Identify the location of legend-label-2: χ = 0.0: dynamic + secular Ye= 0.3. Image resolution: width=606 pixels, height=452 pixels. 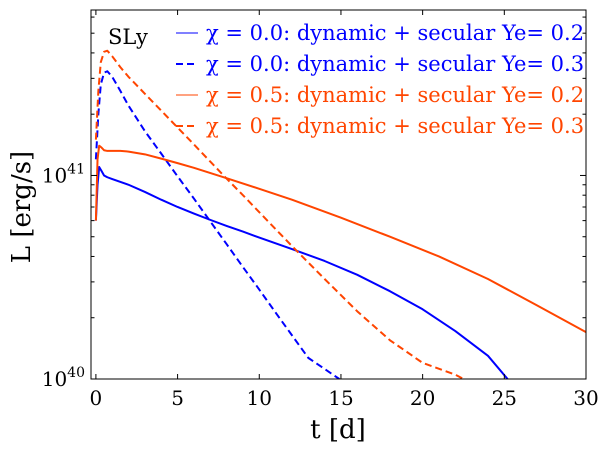
(395, 64).